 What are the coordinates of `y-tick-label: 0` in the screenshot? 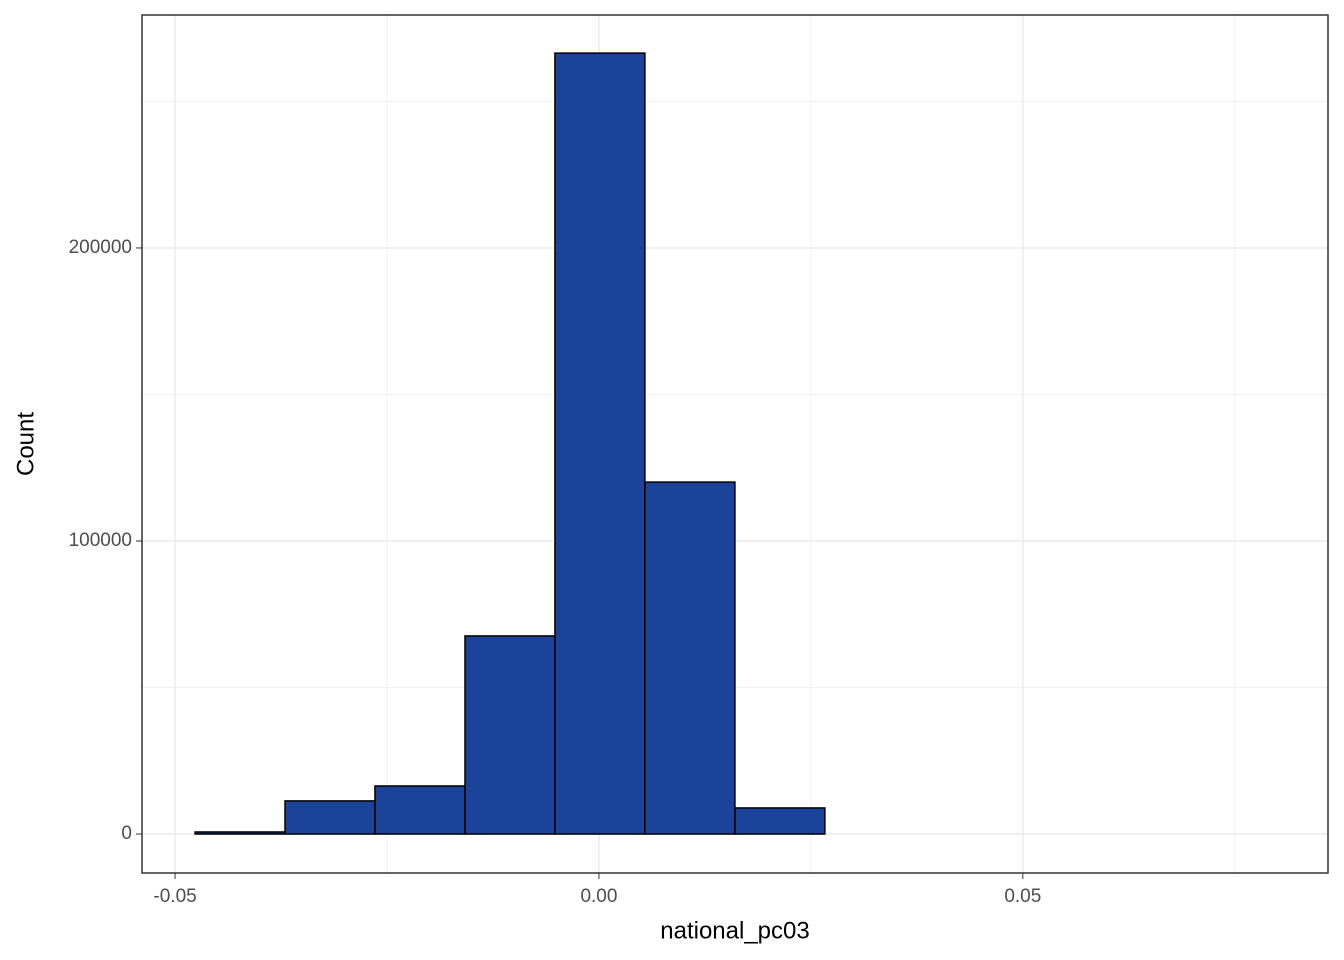 It's located at (126, 833).